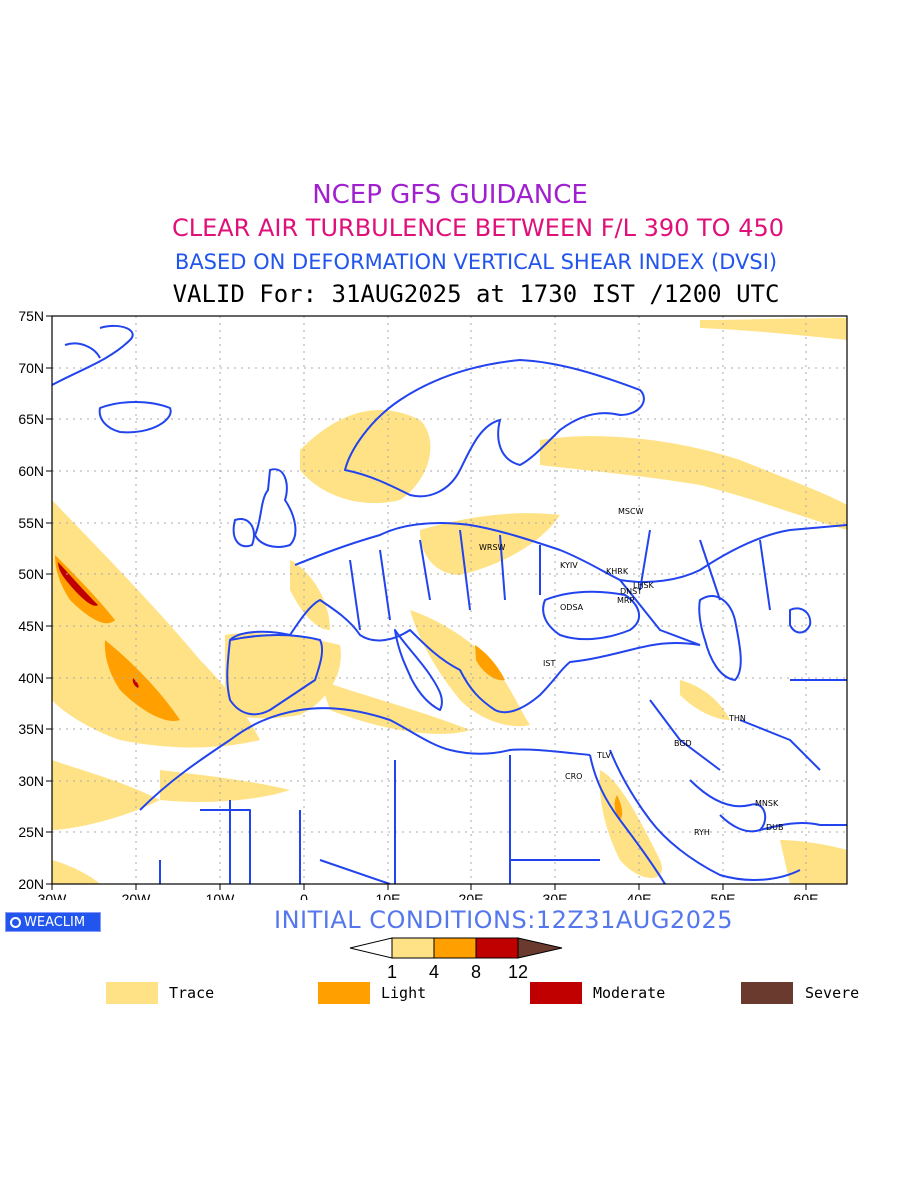 This screenshot has height=1200, width=900. Describe the element at coordinates (404, 993) in the screenshot. I see `legend-light-label: Light` at that location.